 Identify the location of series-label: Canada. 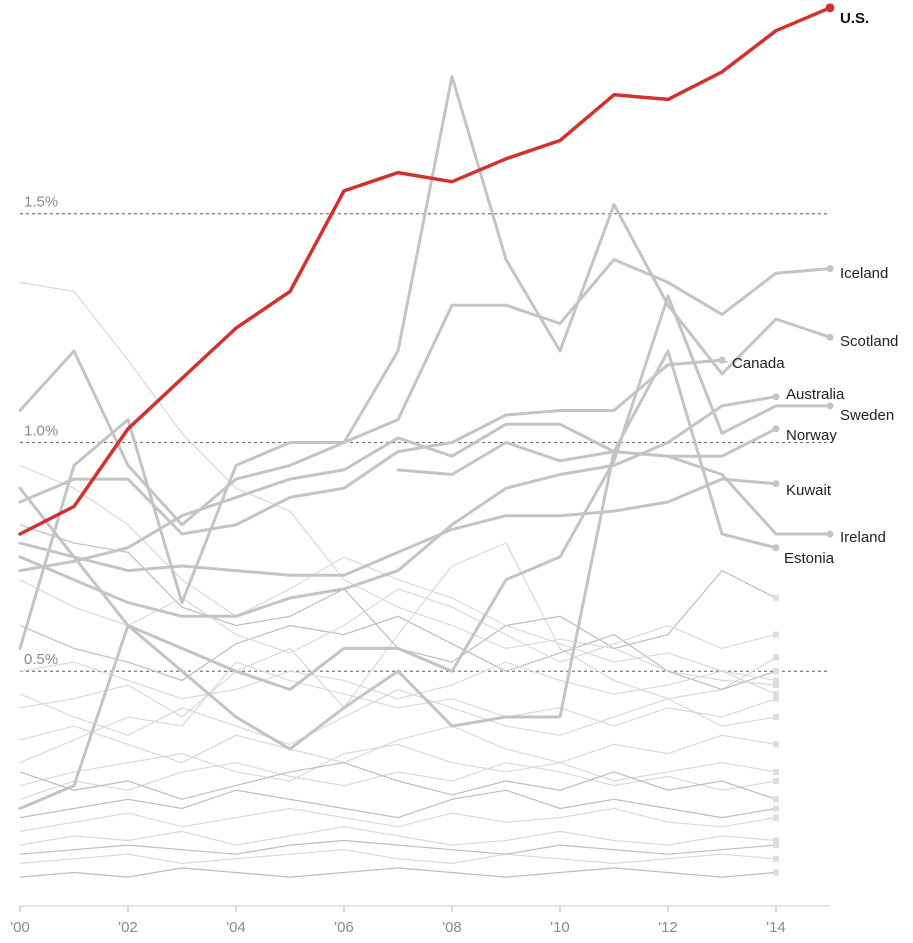
(758, 363).